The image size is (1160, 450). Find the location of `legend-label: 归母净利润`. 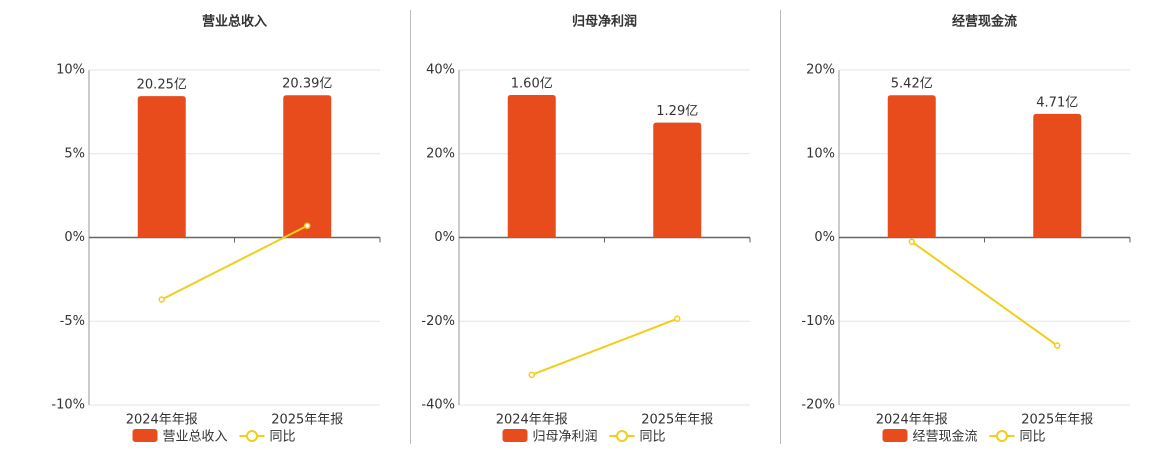

legend-label: 归母净利润 is located at coordinates (565, 437).